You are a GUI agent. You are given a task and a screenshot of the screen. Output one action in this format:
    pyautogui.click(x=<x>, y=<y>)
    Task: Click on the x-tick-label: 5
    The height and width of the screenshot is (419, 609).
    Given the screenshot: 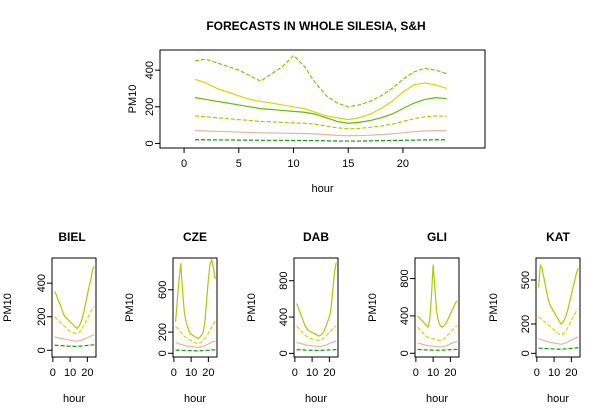 What is the action you would take?
    pyautogui.click(x=239, y=164)
    